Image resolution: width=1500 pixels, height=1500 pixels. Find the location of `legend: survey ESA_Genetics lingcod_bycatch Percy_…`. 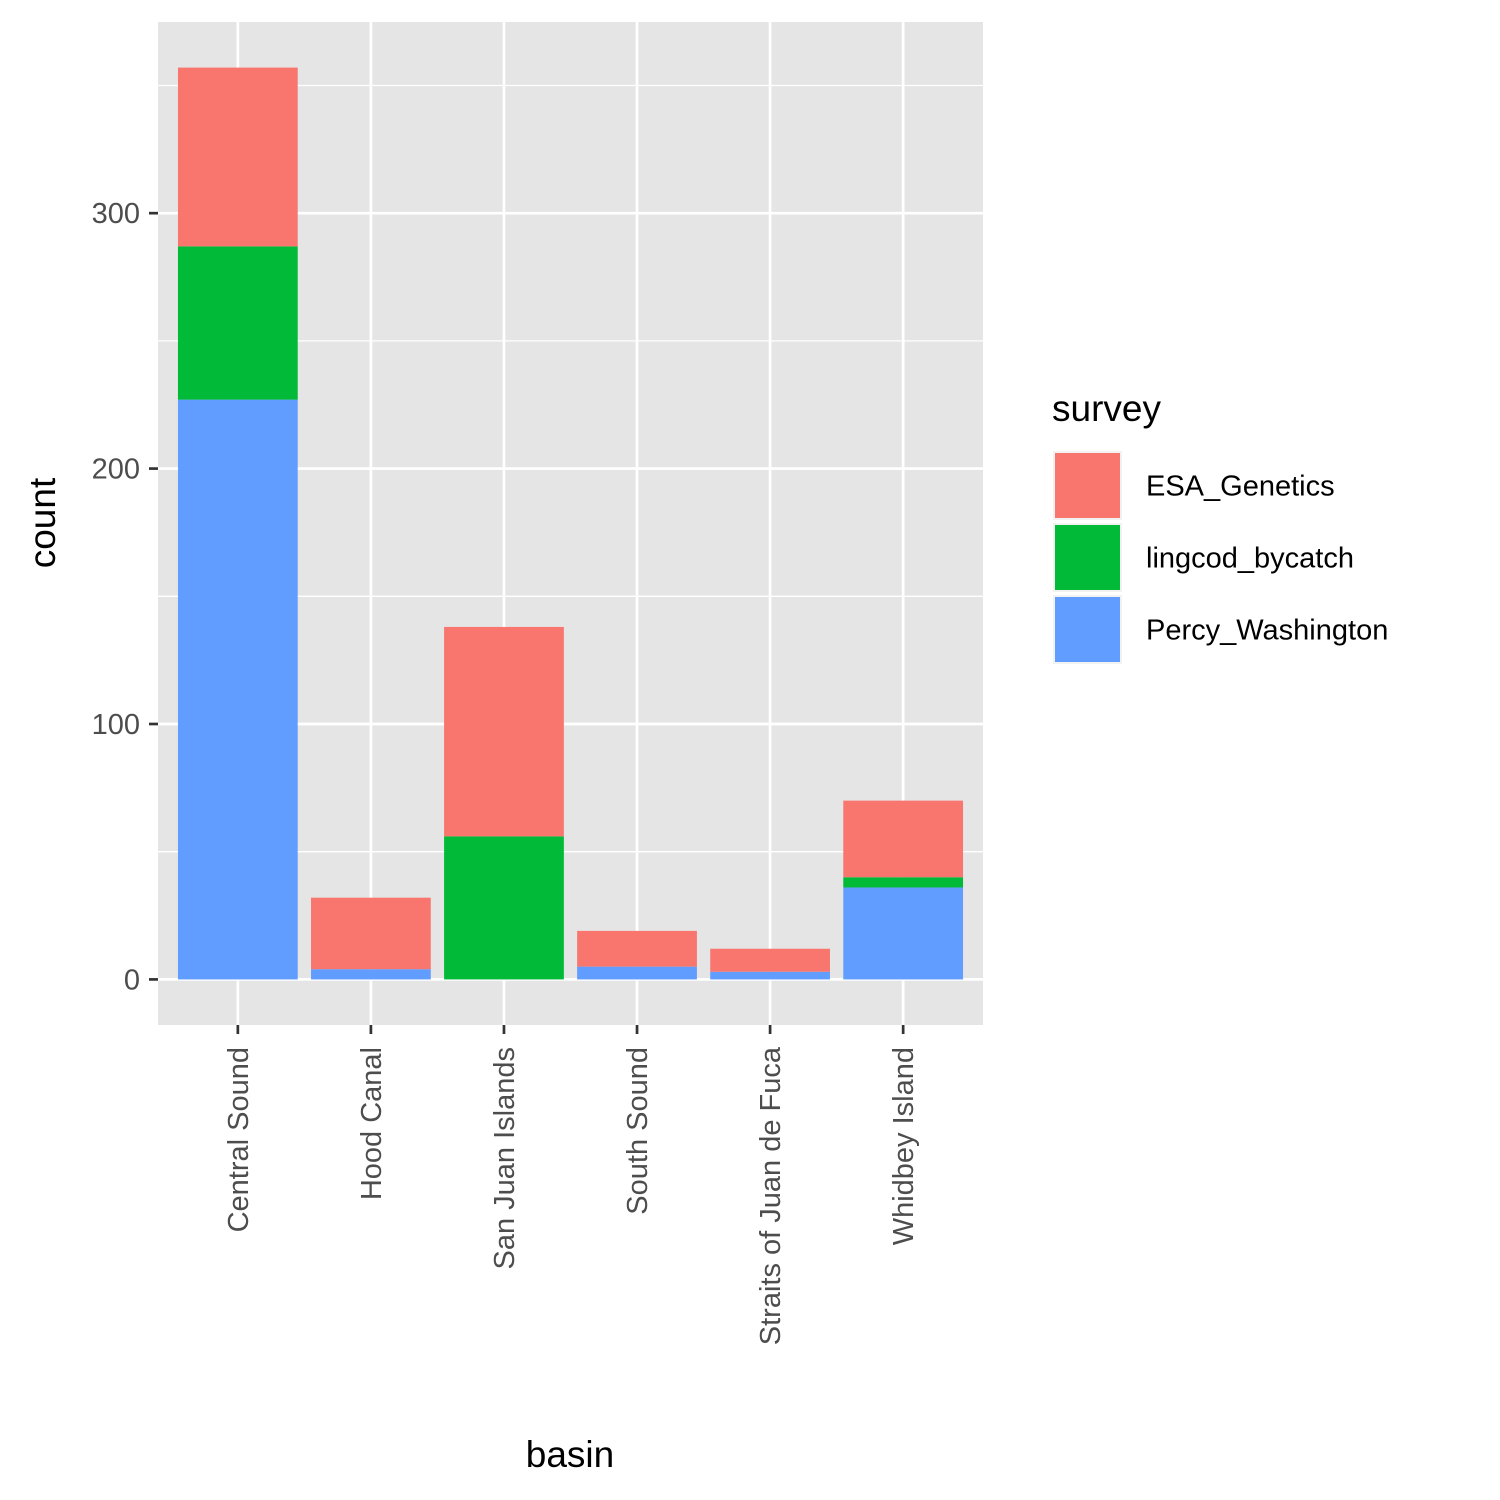

legend: survey ESA_Genetics lingcod_bycatch Percy_… is located at coordinates (1220, 526).